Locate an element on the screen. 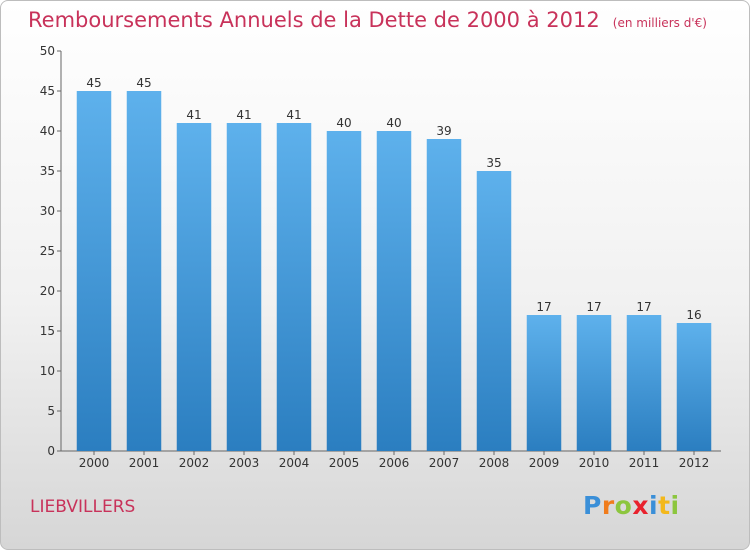 The width and height of the screenshot is (750, 550). logo-letter: r is located at coordinates (608, 505).